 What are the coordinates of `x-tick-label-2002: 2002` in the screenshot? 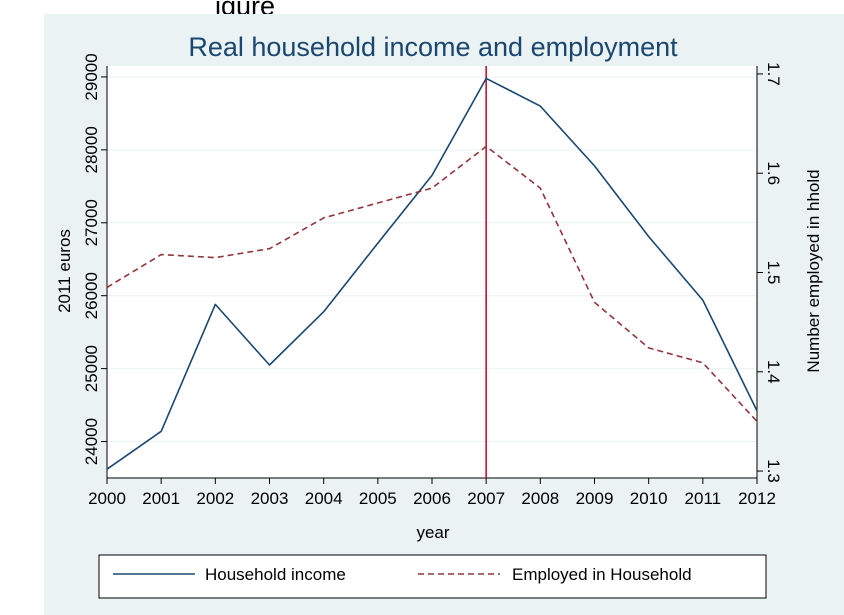 It's located at (215, 498).